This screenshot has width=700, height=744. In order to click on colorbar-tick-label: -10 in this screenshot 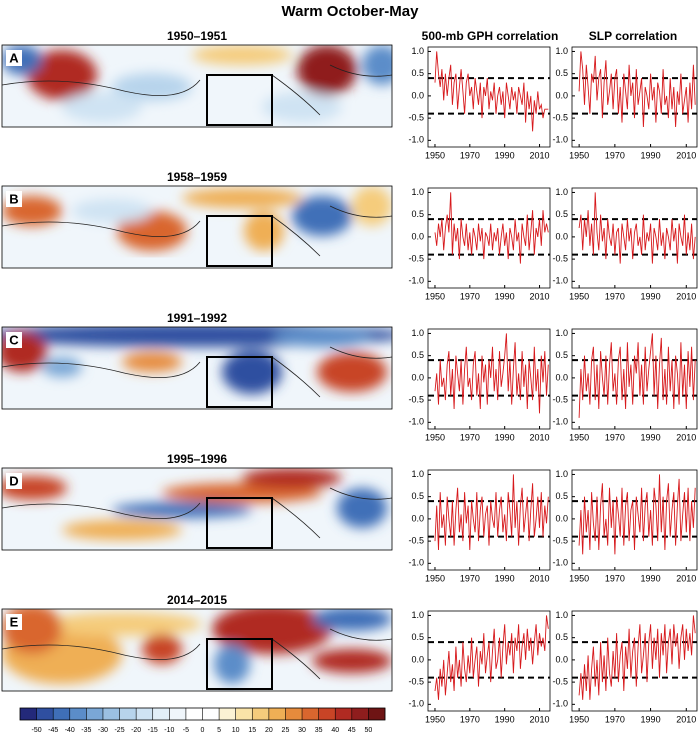, I will do `click(169, 730)`.